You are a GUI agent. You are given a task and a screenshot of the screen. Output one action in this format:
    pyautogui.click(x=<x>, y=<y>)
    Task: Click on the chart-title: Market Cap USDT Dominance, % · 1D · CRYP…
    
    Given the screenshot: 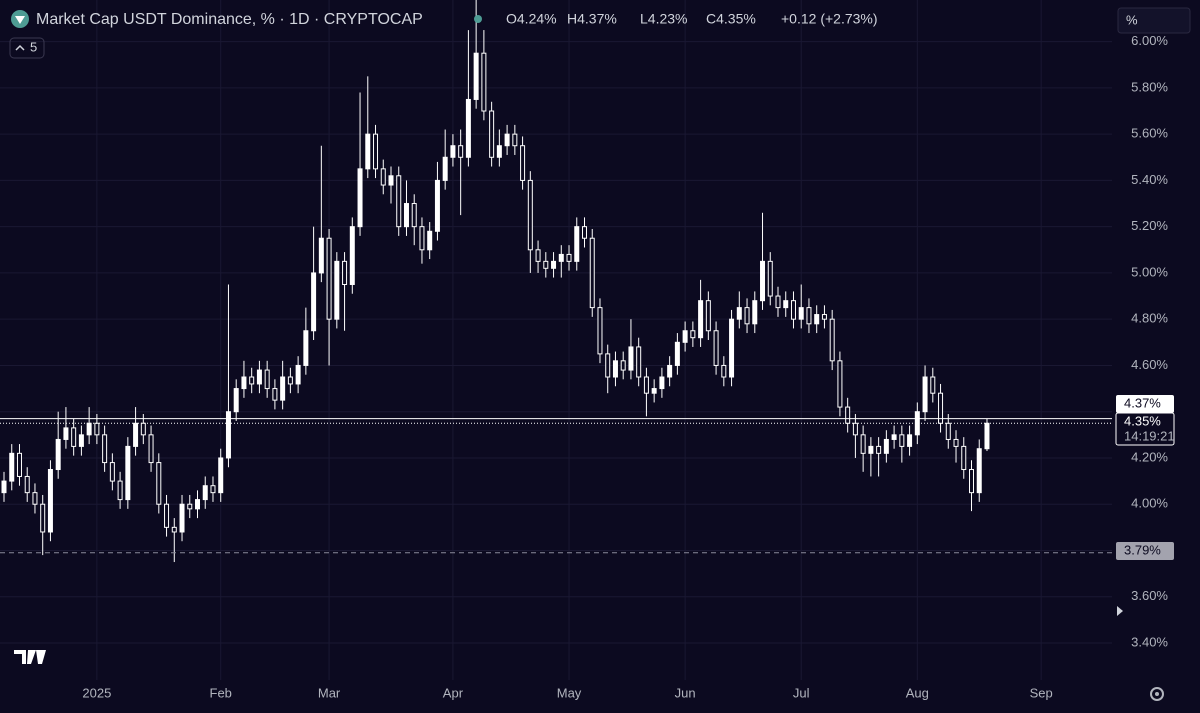 What is the action you would take?
    pyautogui.click(x=229, y=19)
    